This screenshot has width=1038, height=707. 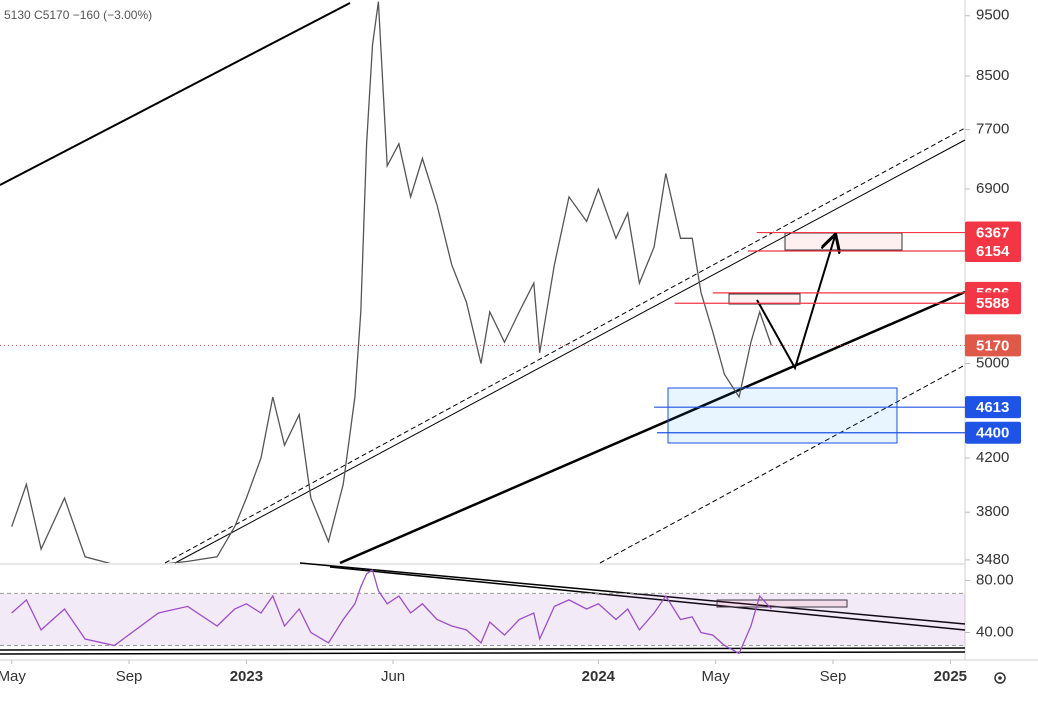 I want to click on settings-icon, so click(x=1000, y=678).